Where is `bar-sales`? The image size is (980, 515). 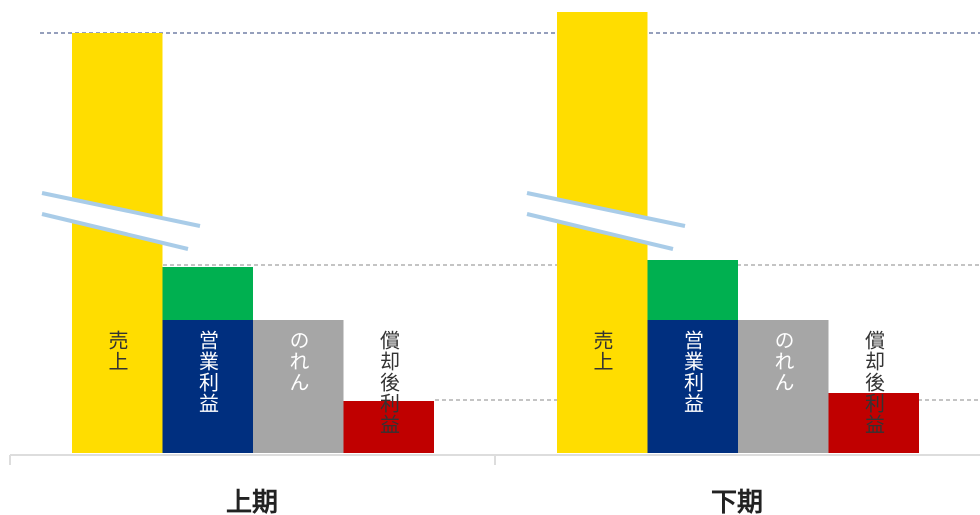
bar-sales is located at coordinates (117, 243).